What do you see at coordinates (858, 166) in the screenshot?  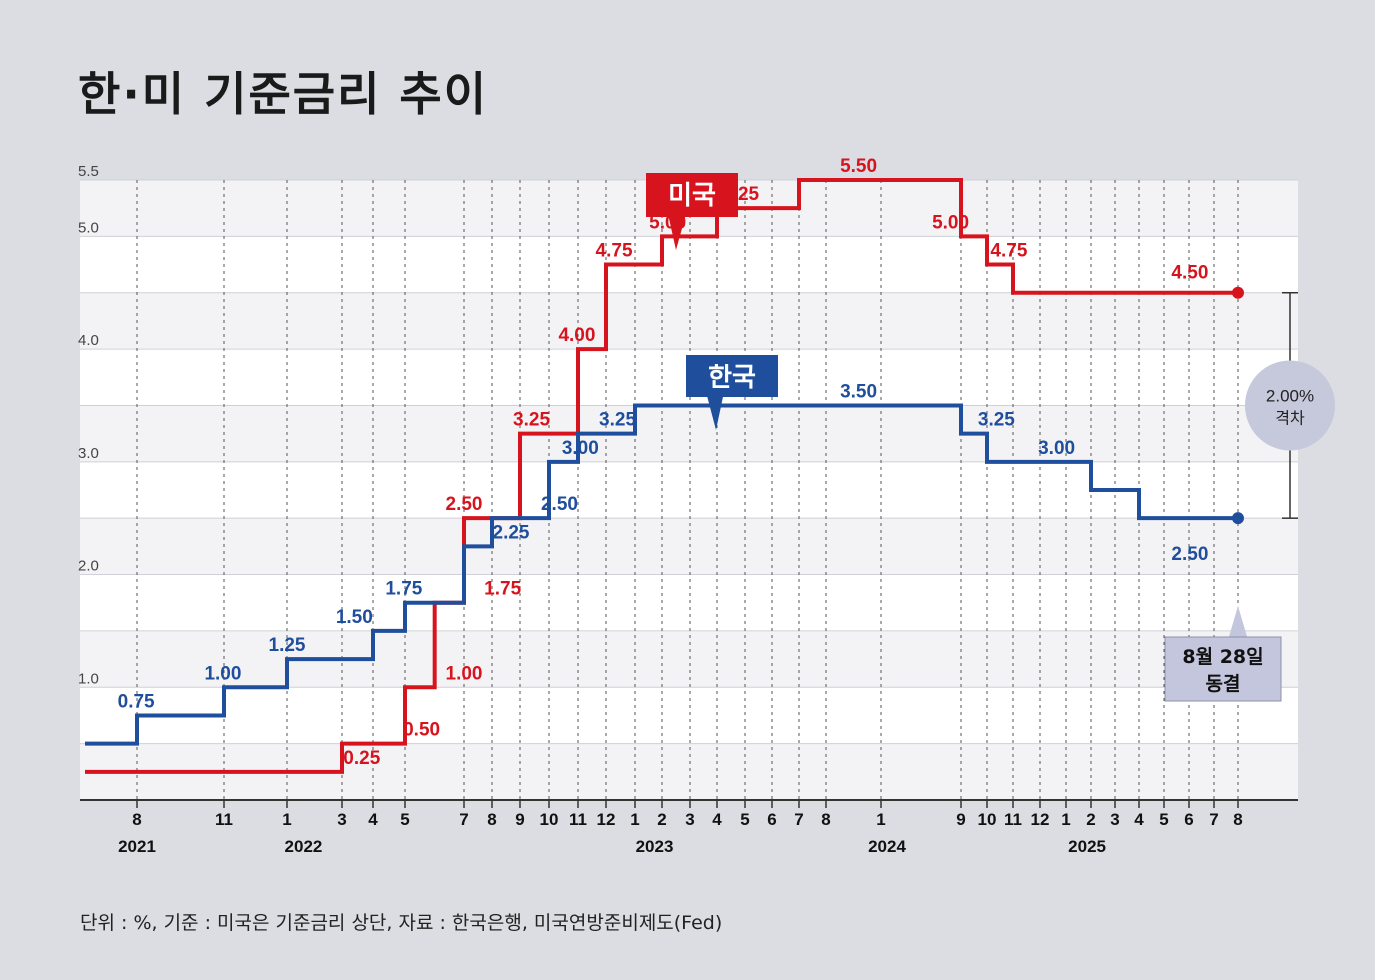 I see `data-label: 5.50` at bounding box center [858, 166].